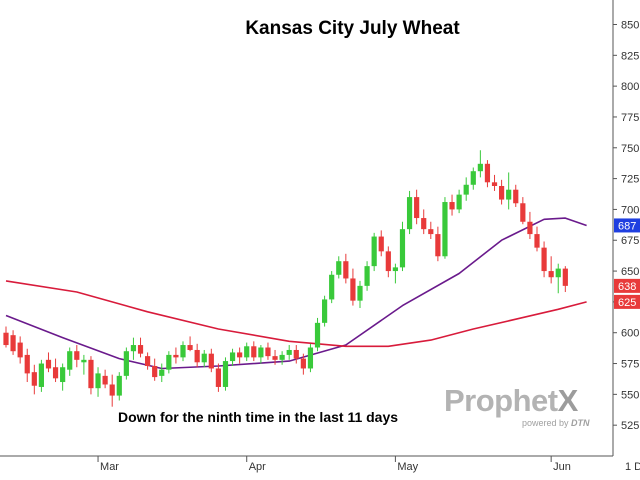 The width and height of the screenshot is (640, 480). Describe the element at coordinates (630, 426) in the screenshot. I see `y-tick-label: 525` at that location.